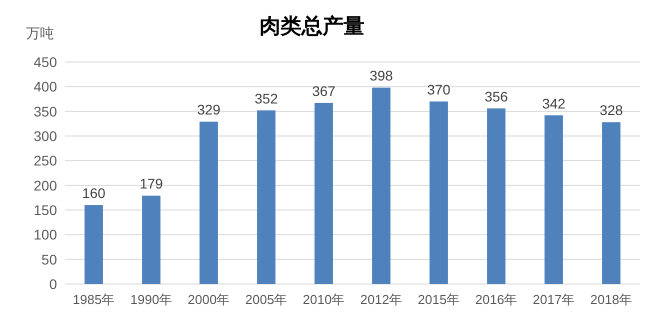 This screenshot has height=323, width=651. What do you see at coordinates (46, 111) in the screenshot?
I see `y-tick-label: 350` at bounding box center [46, 111].